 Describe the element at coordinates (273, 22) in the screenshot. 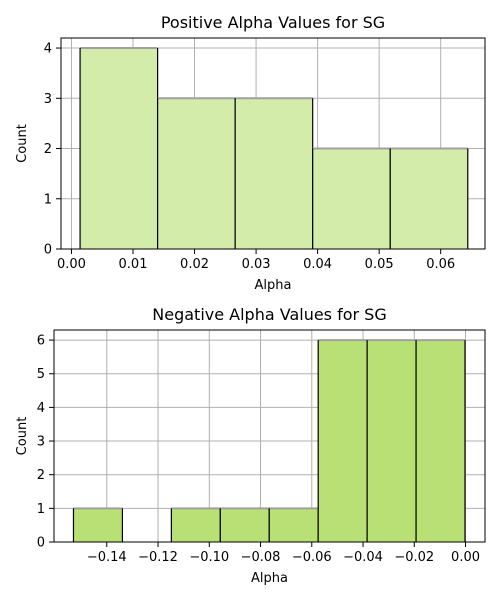

I see `chart-title: Positive Alpha Values for SG` at that location.